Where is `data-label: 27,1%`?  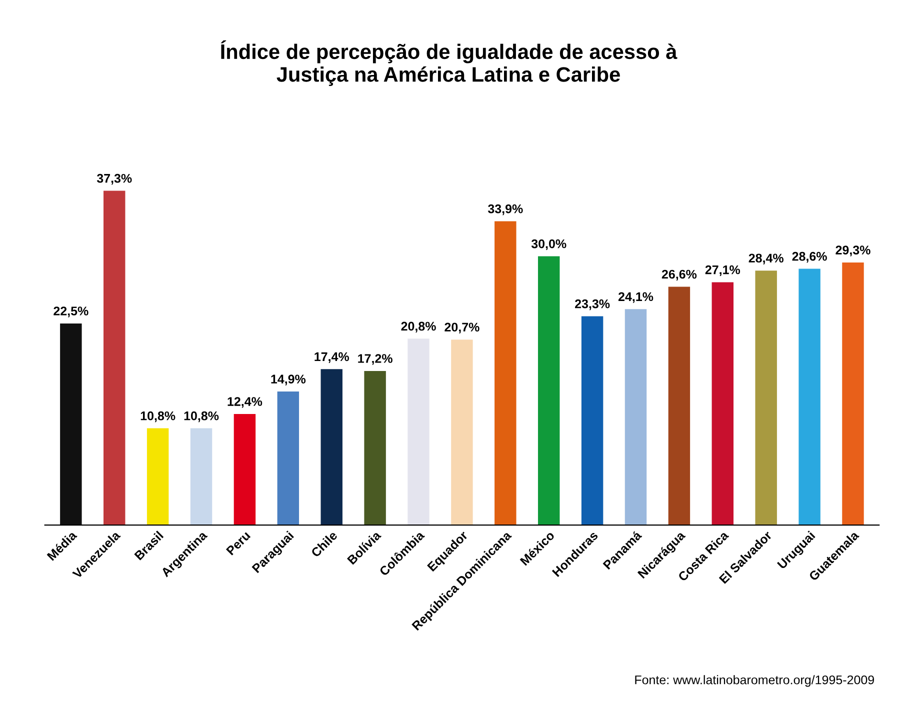 data-label: 27,1% is located at coordinates (722, 270).